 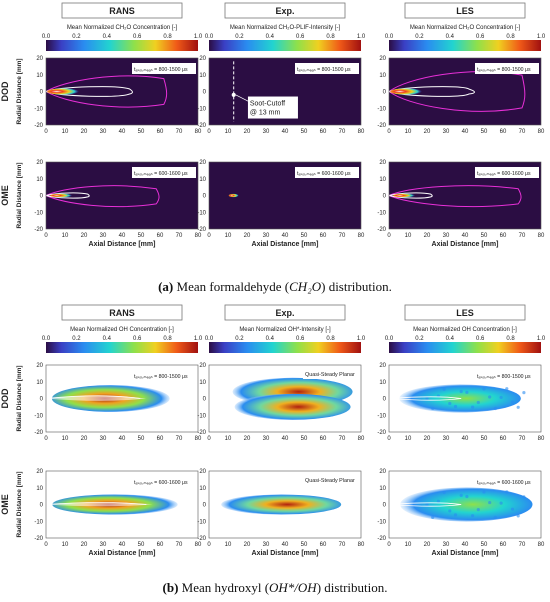 What do you see at coordinates (93, 397) in the screenshot?
I see `oh-rans-contour` at bounding box center [93, 397].